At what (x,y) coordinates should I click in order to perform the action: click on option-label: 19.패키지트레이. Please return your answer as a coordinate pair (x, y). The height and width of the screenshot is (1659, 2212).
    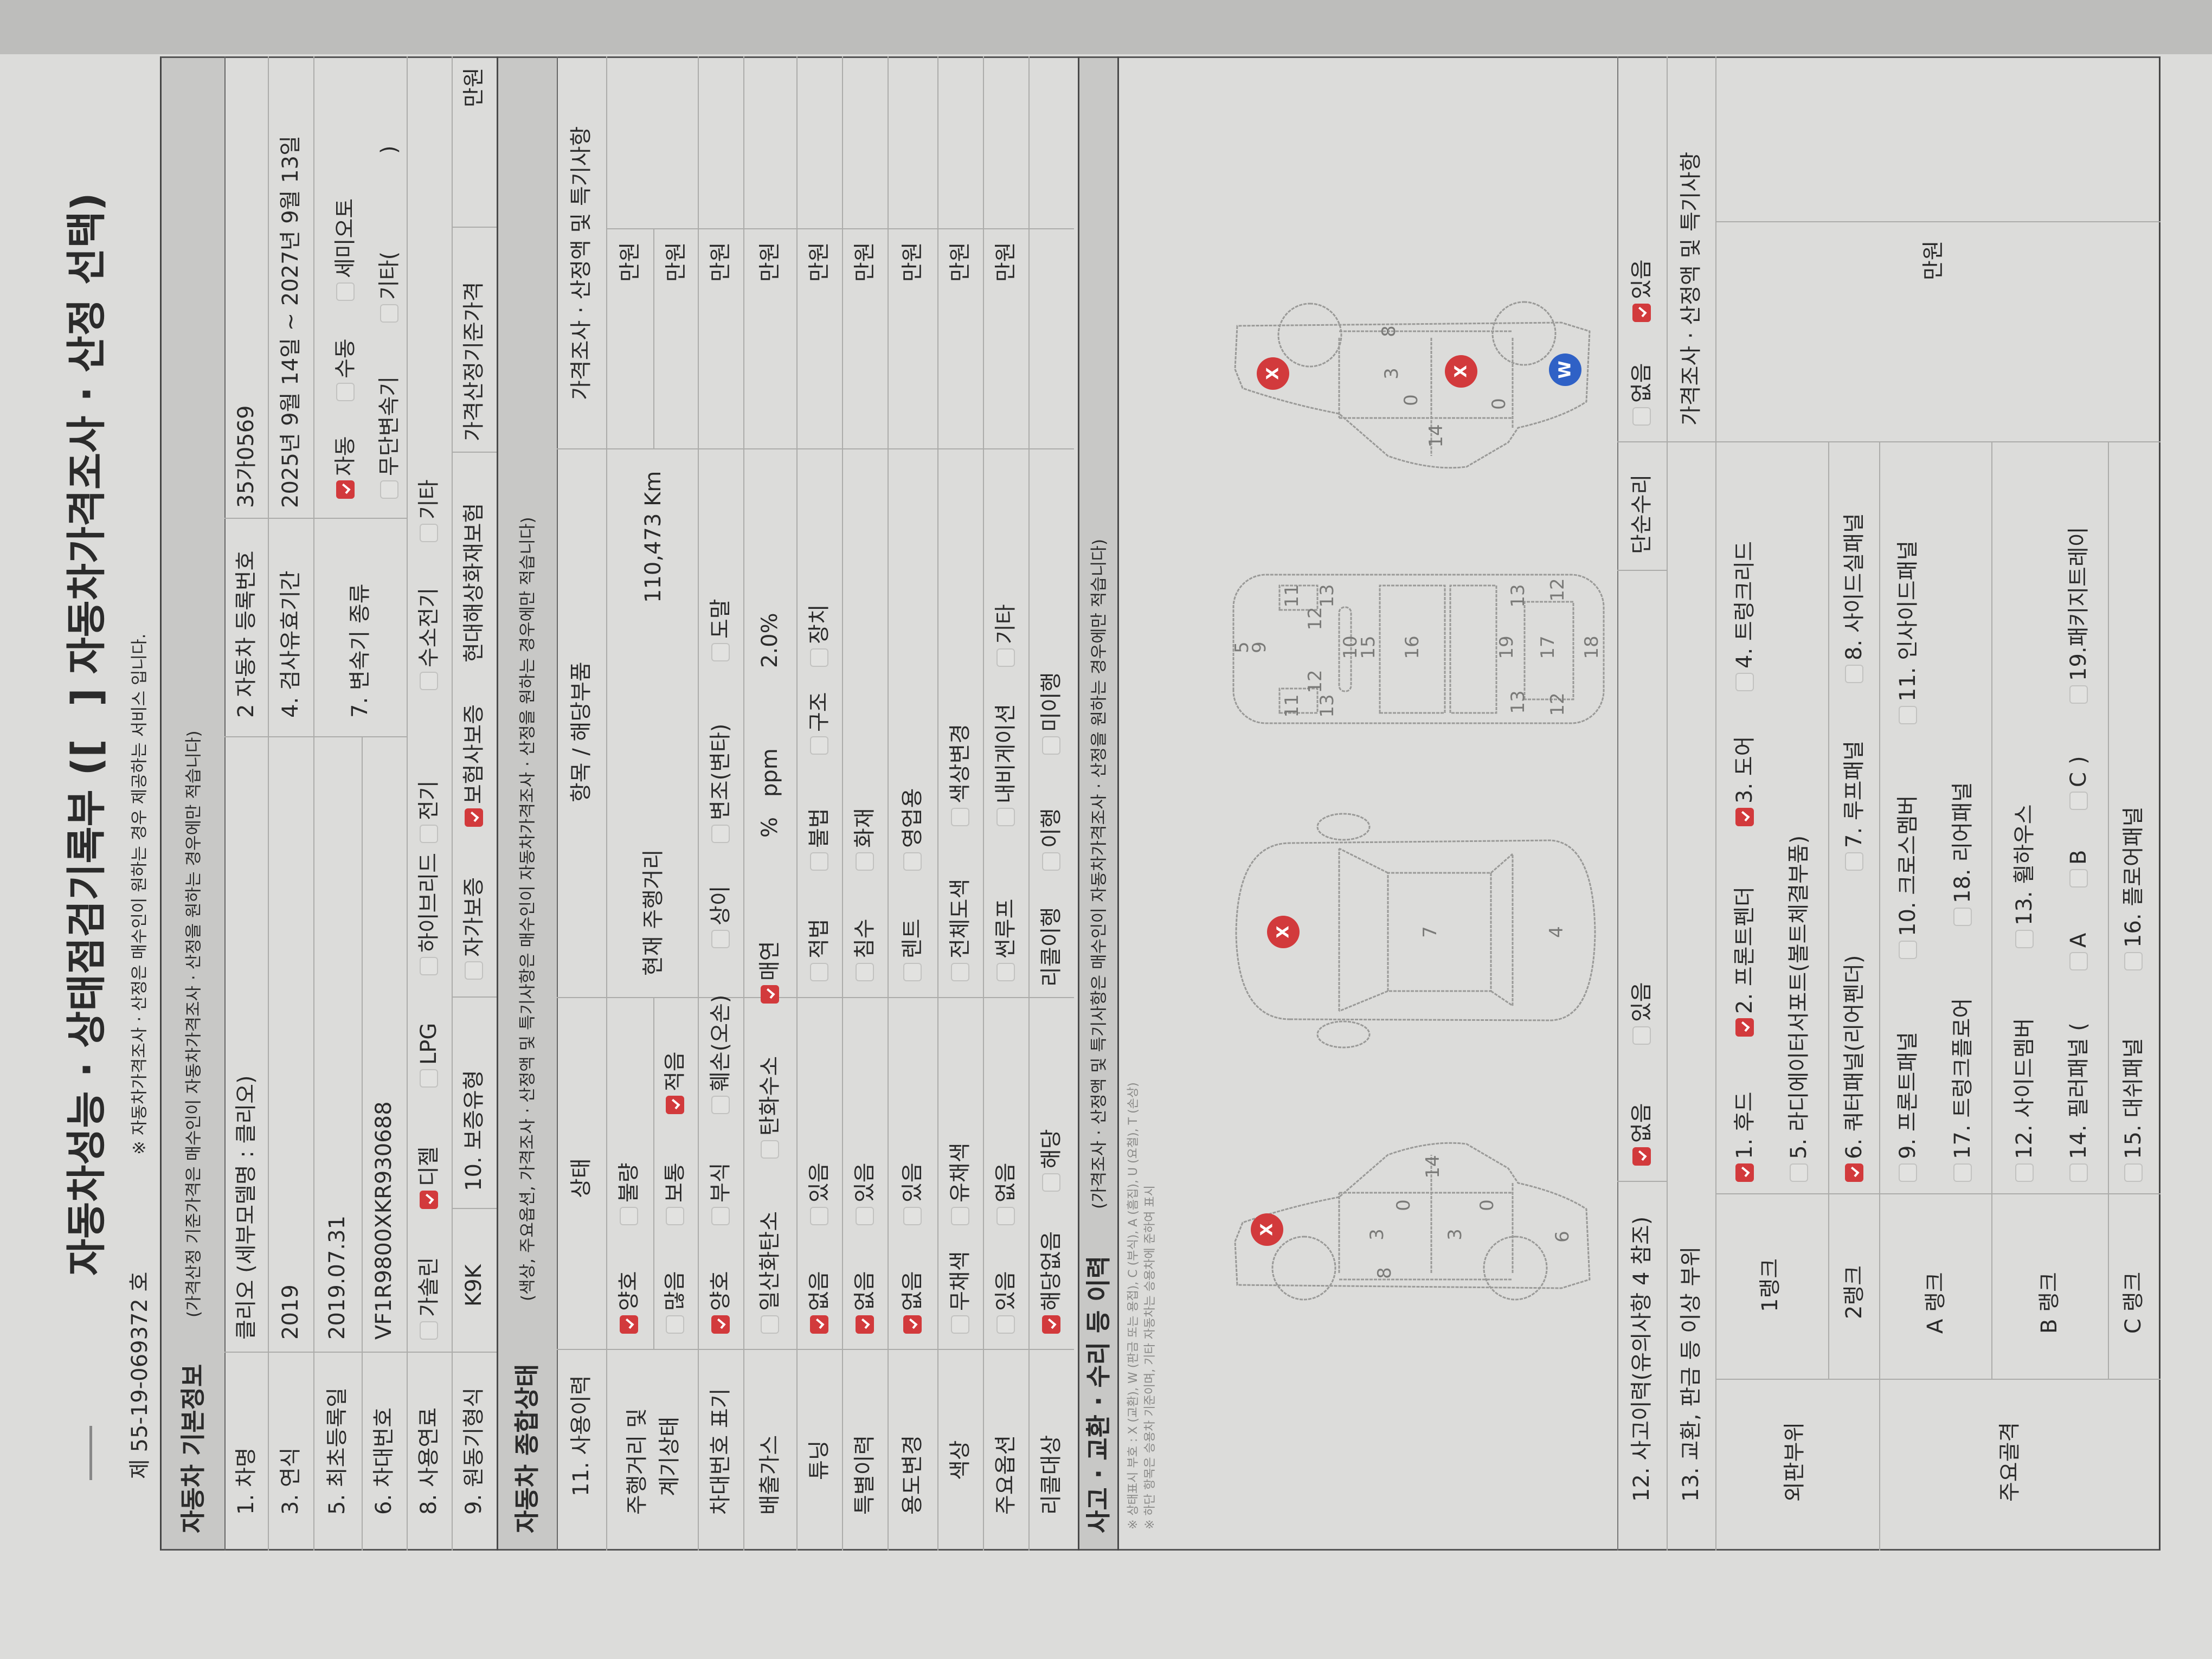
    Looking at the image, I should click on (2078, 603).